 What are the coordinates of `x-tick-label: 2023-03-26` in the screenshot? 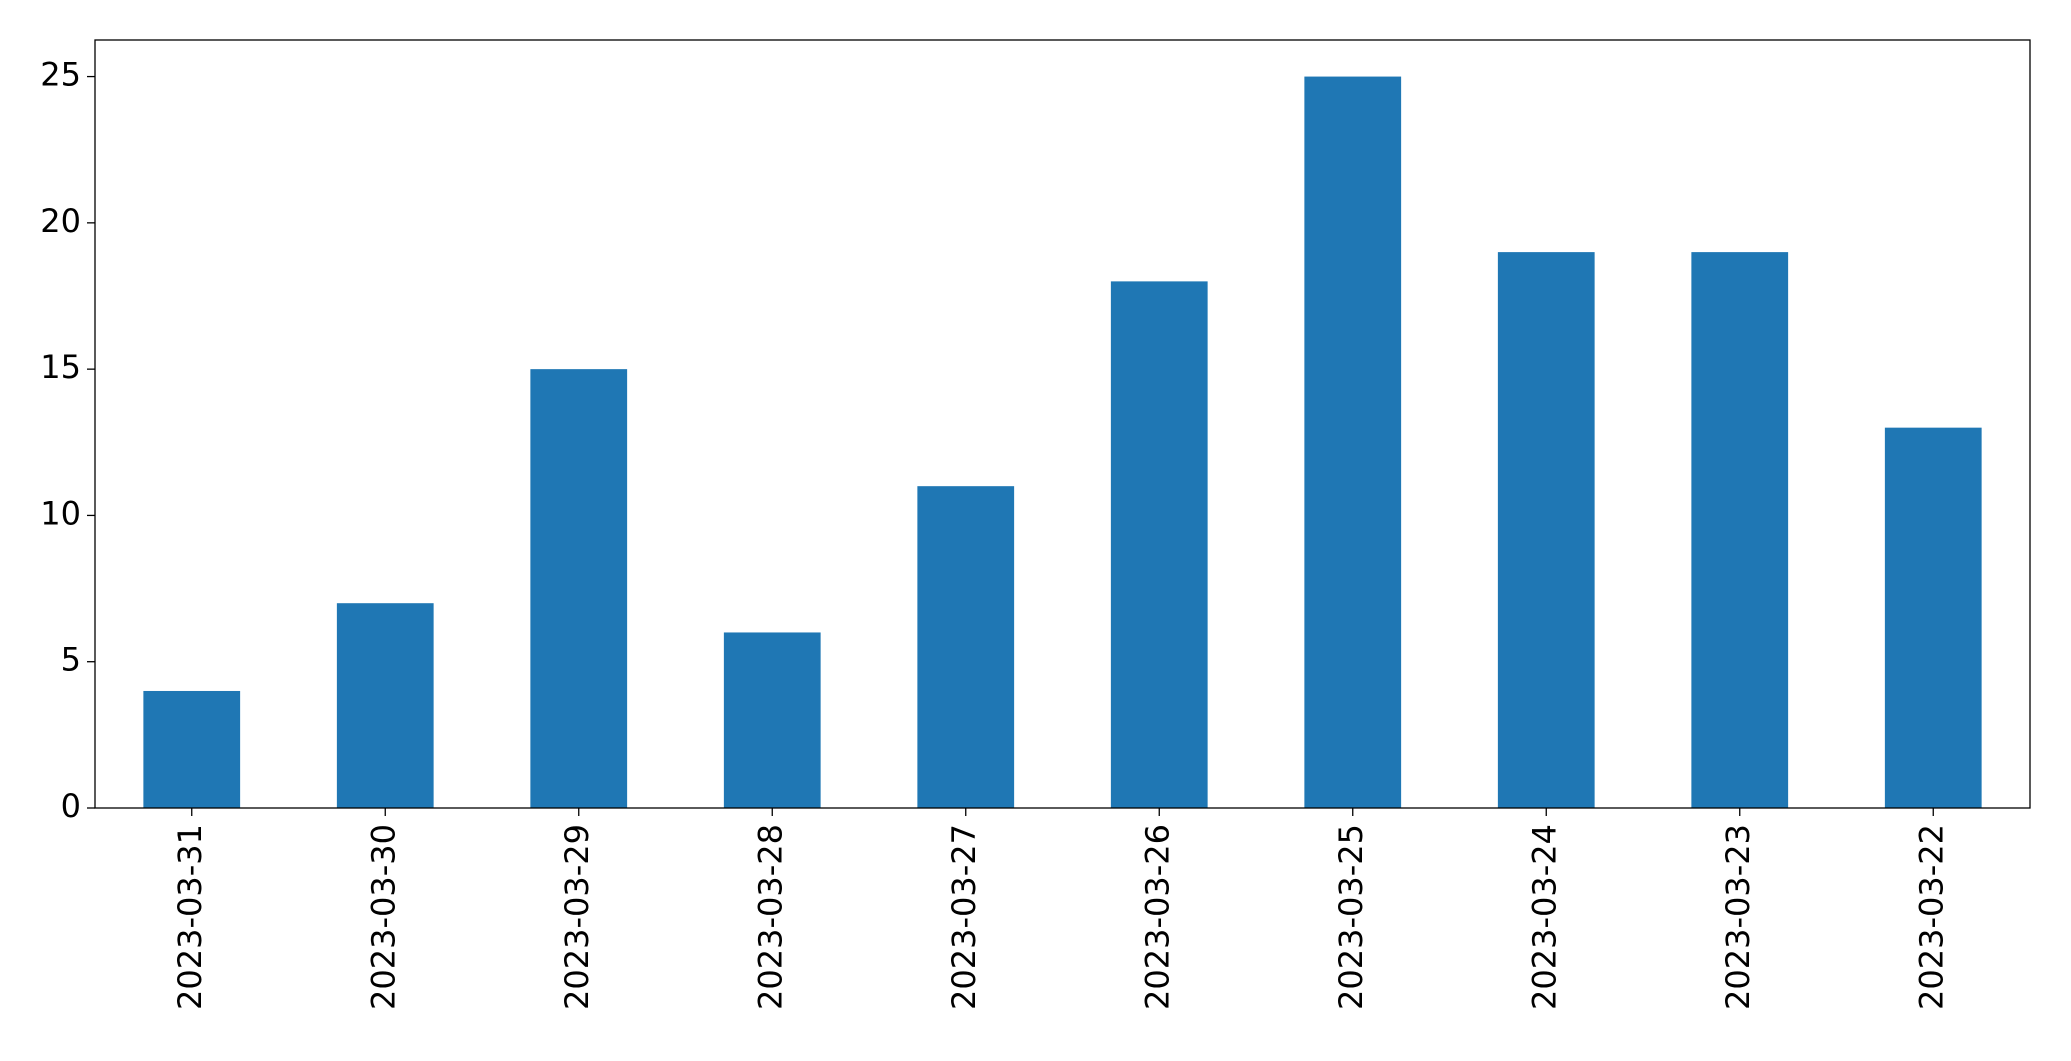 It's located at (1157, 917).